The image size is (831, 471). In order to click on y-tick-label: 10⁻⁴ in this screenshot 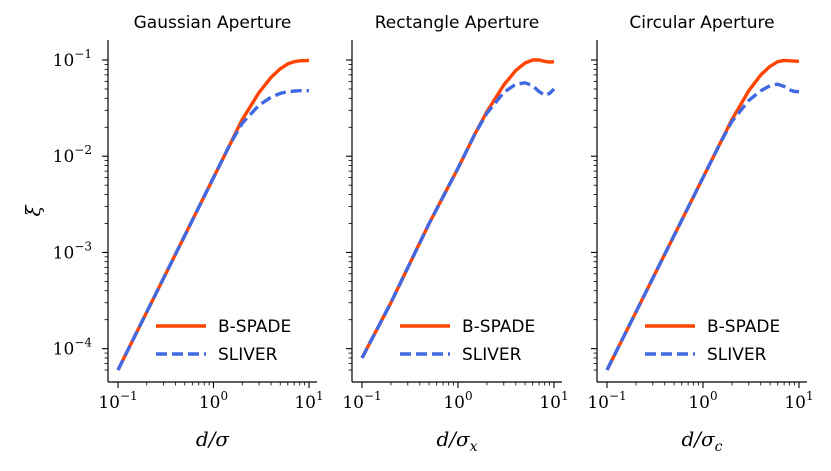, I will do `click(73, 348)`.